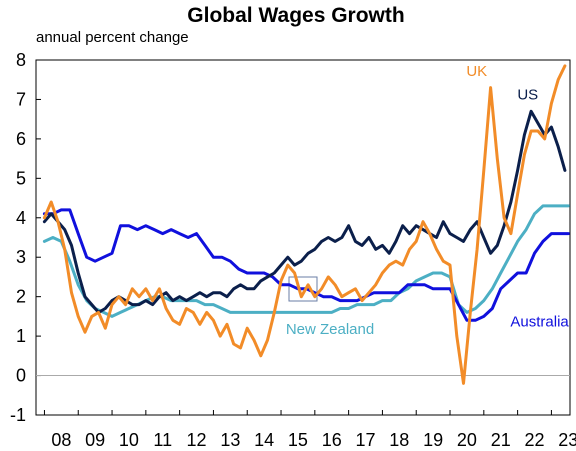 Image resolution: width=576 pixels, height=451 pixels. What do you see at coordinates (298, 440) in the screenshot?
I see `x-tick-label: 15` at bounding box center [298, 440].